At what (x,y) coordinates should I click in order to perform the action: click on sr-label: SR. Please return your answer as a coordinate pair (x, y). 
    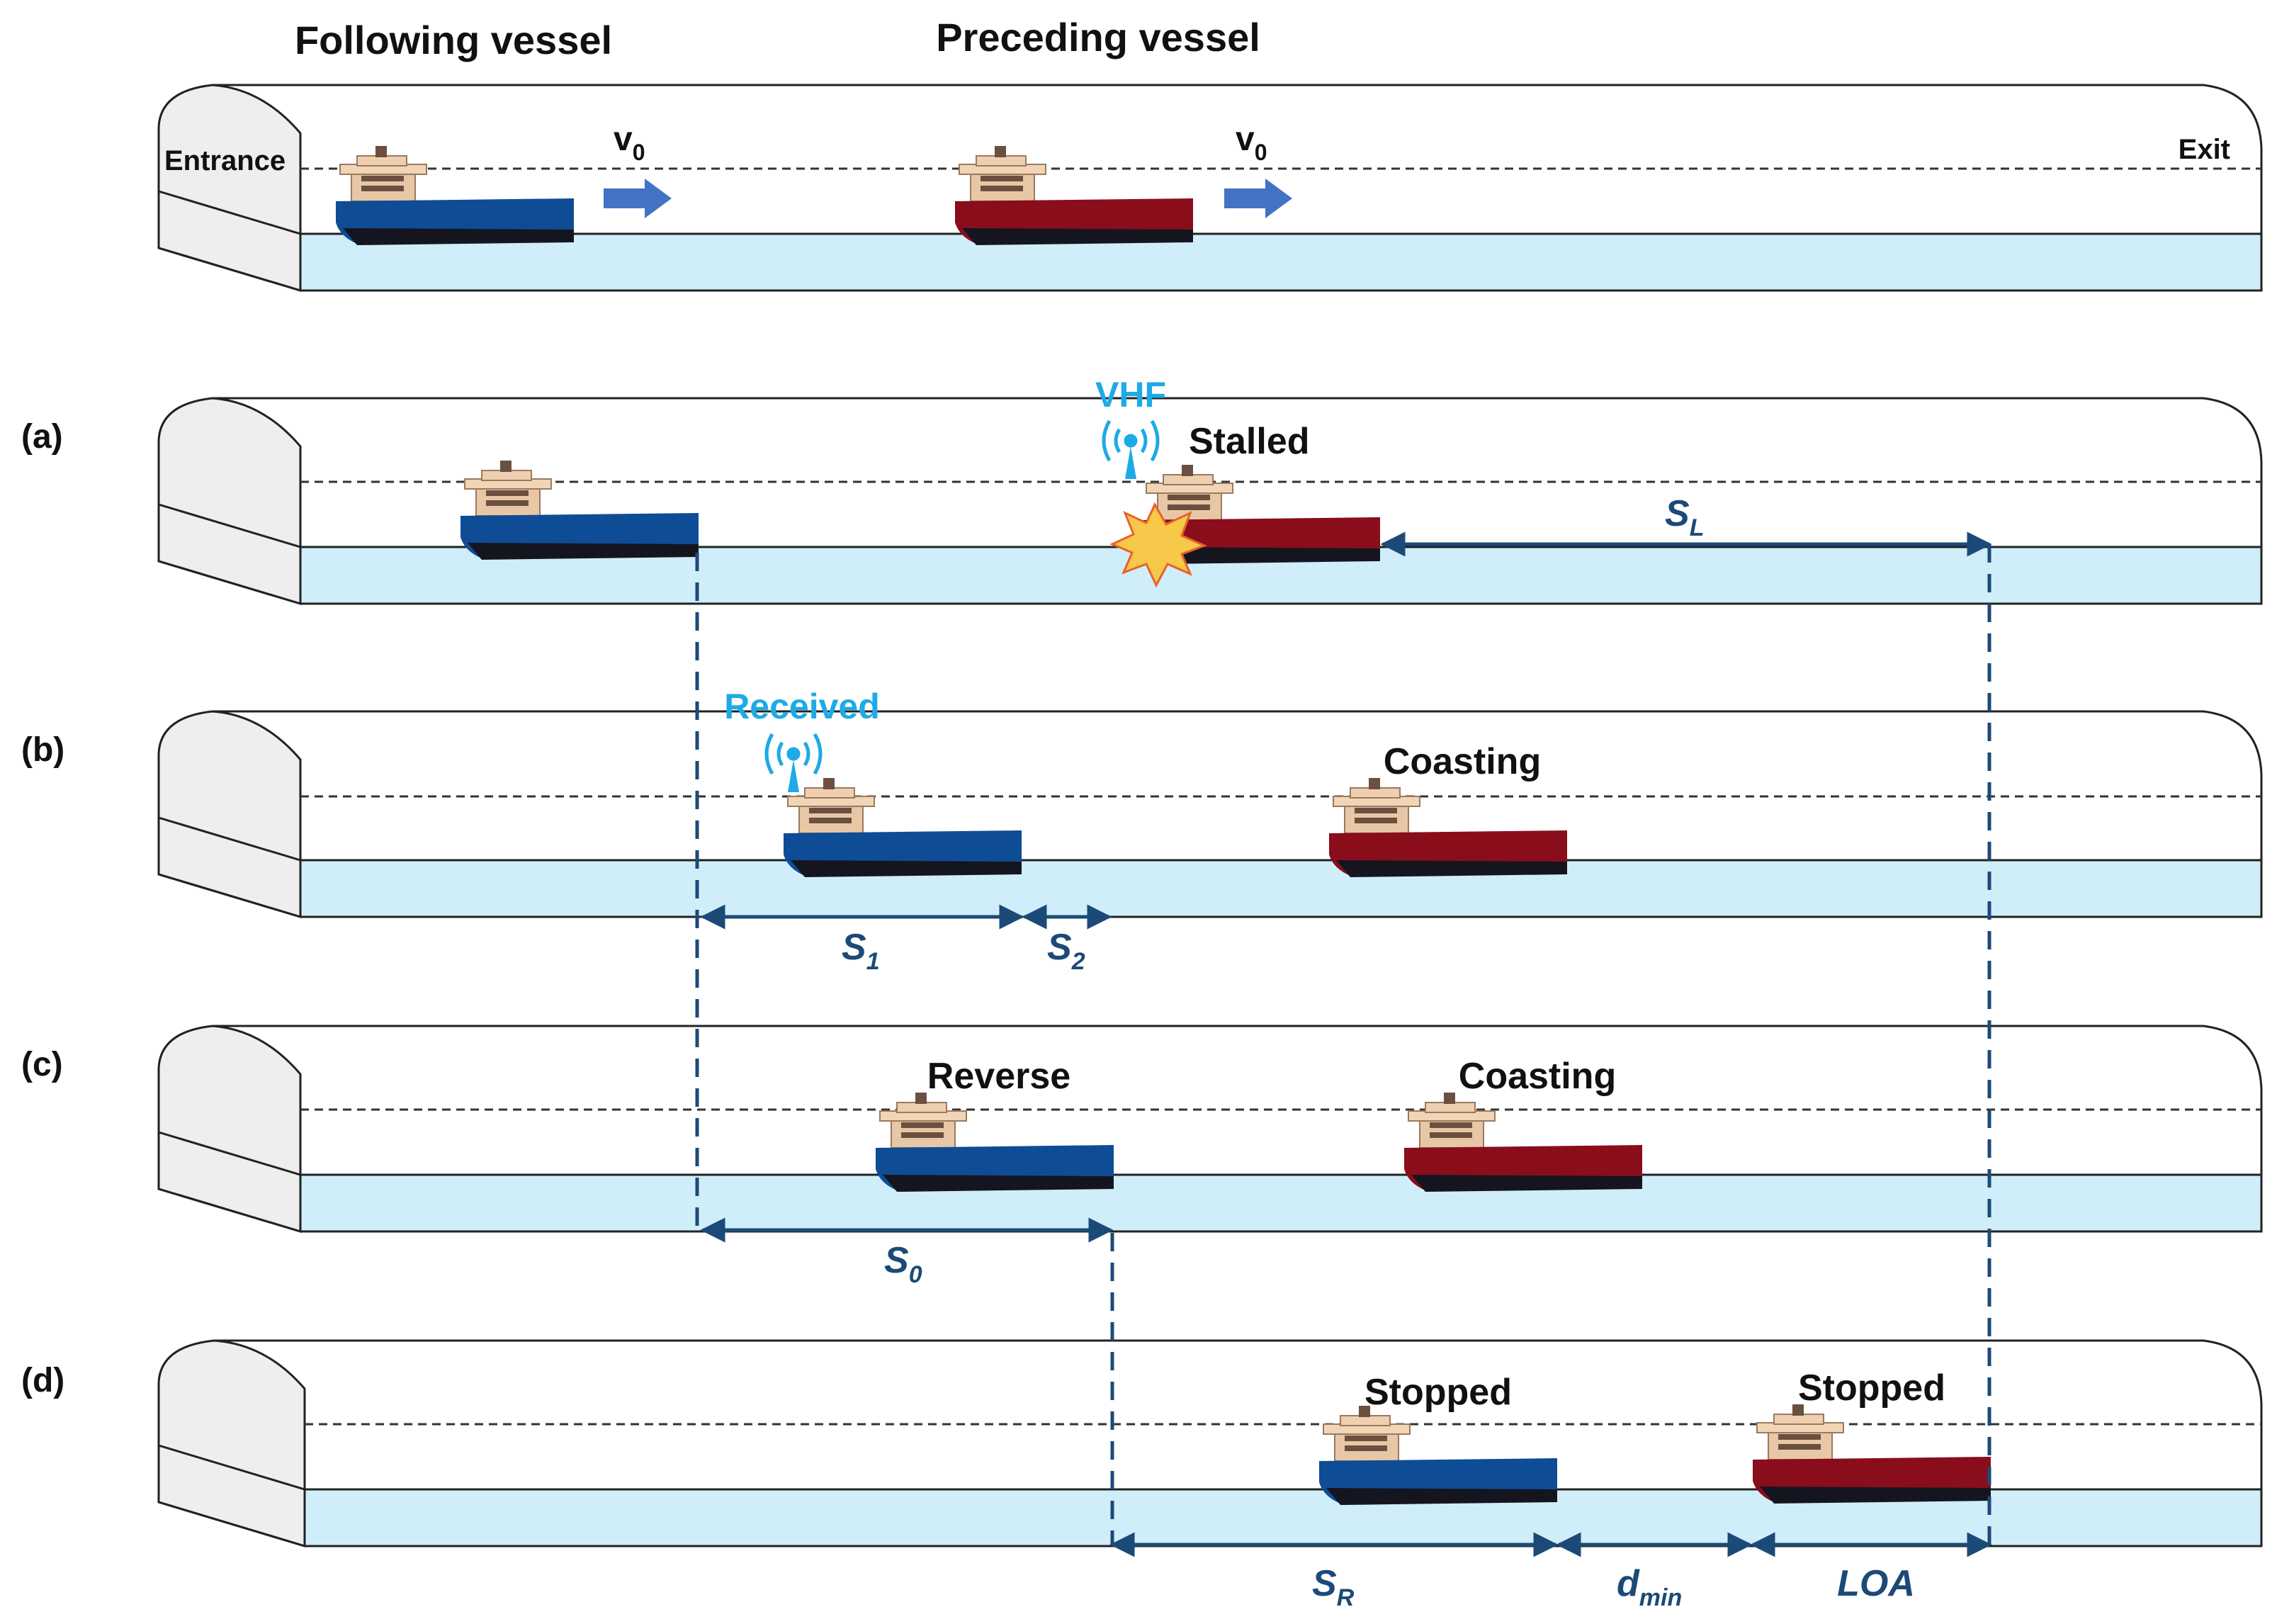
    Looking at the image, I should click on (1333, 1587).